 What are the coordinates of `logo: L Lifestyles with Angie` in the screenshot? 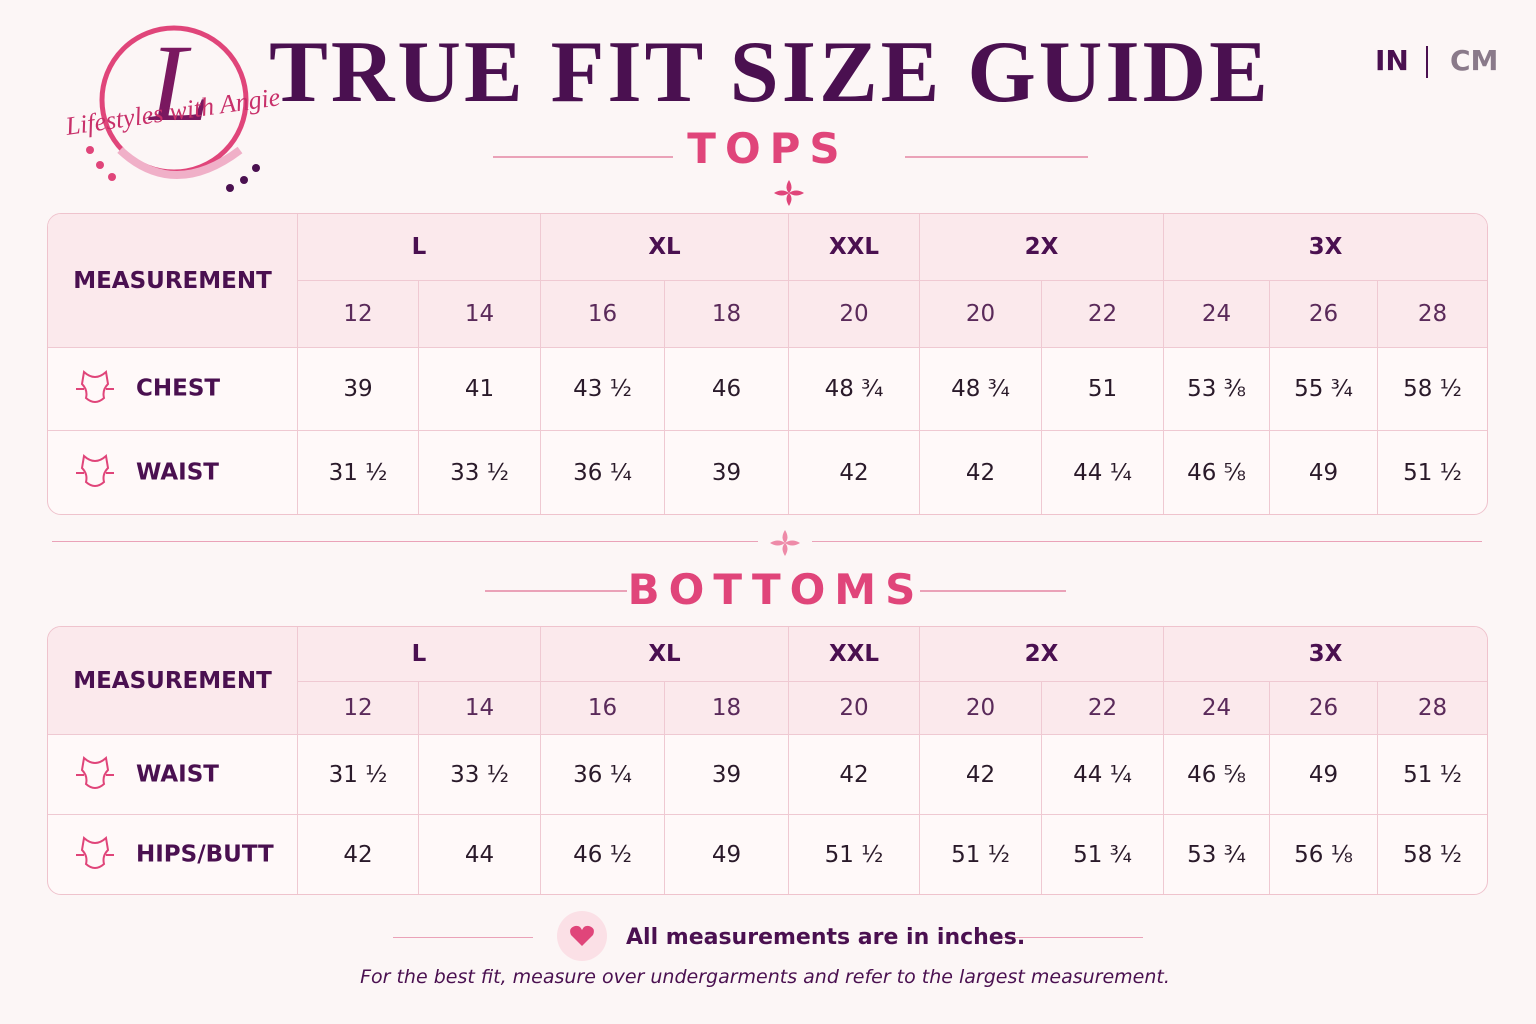 It's located at (172, 107).